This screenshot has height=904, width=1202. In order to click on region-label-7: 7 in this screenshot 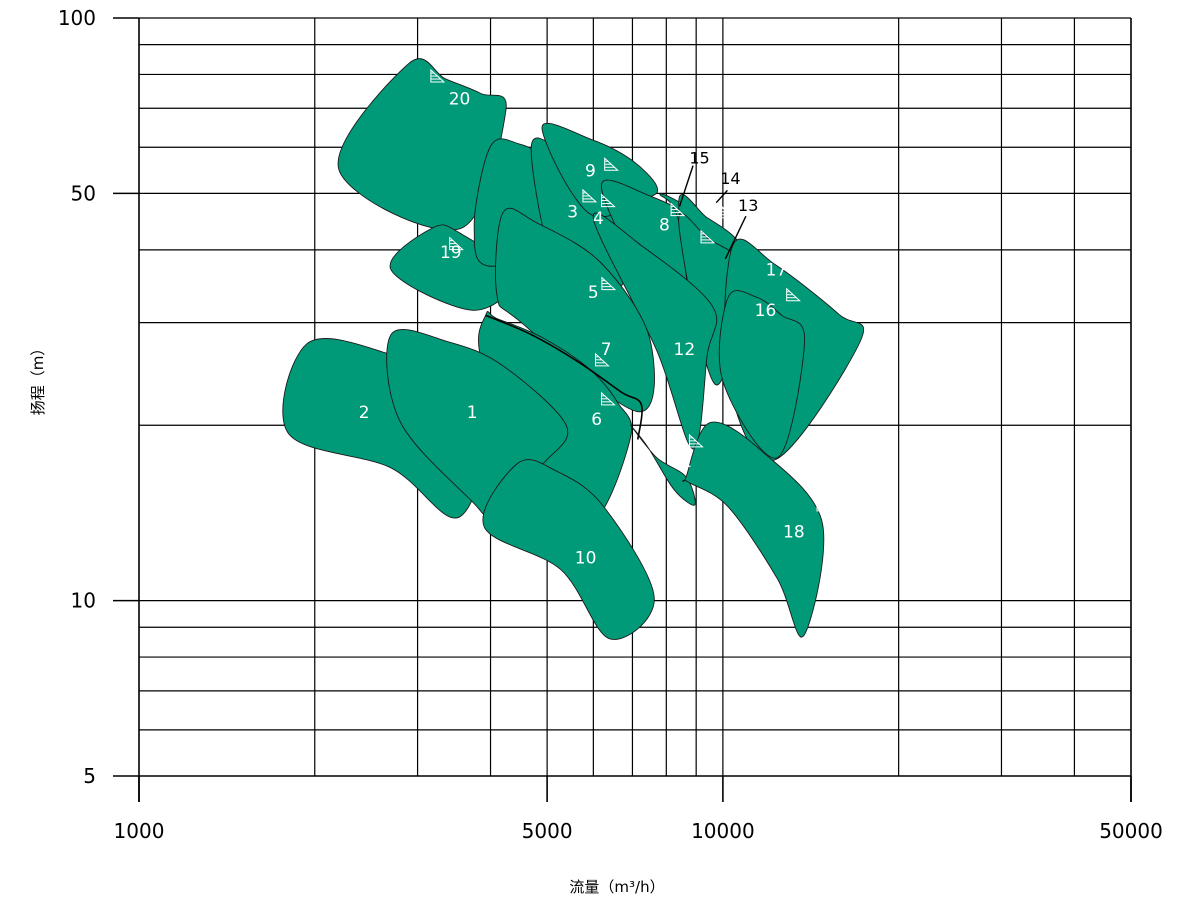, I will do `click(606, 350)`.